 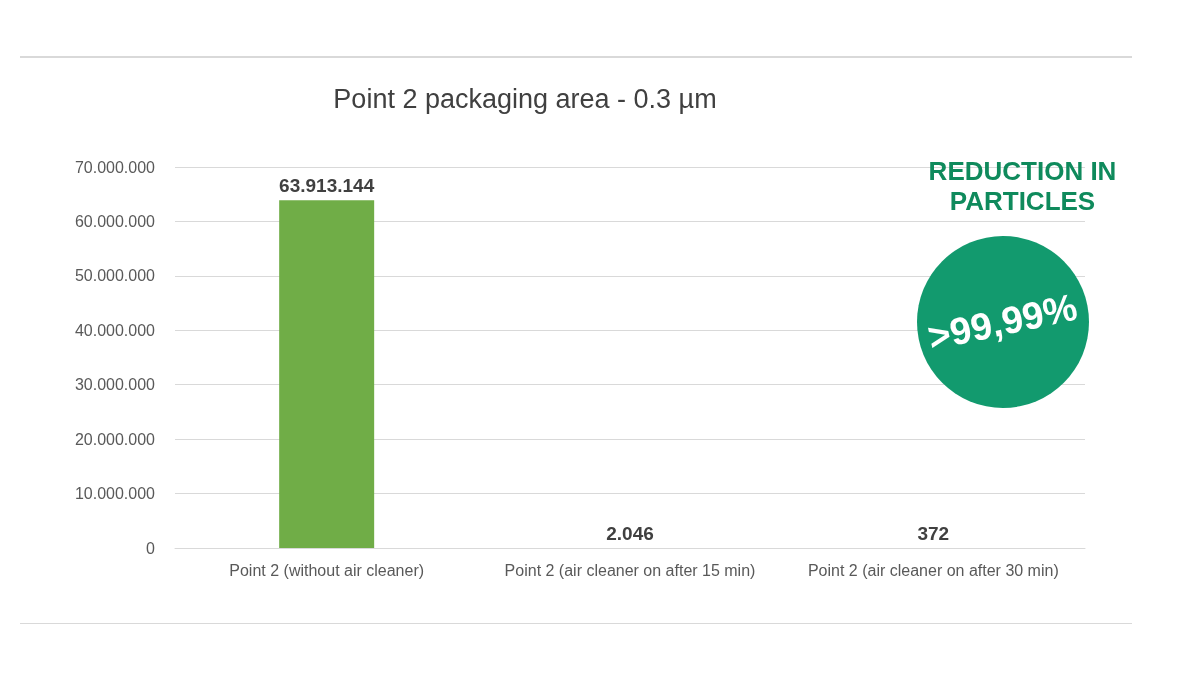 I want to click on x-tick-label: Point 2 (air cleaner on after 15 min), so click(x=630, y=570).